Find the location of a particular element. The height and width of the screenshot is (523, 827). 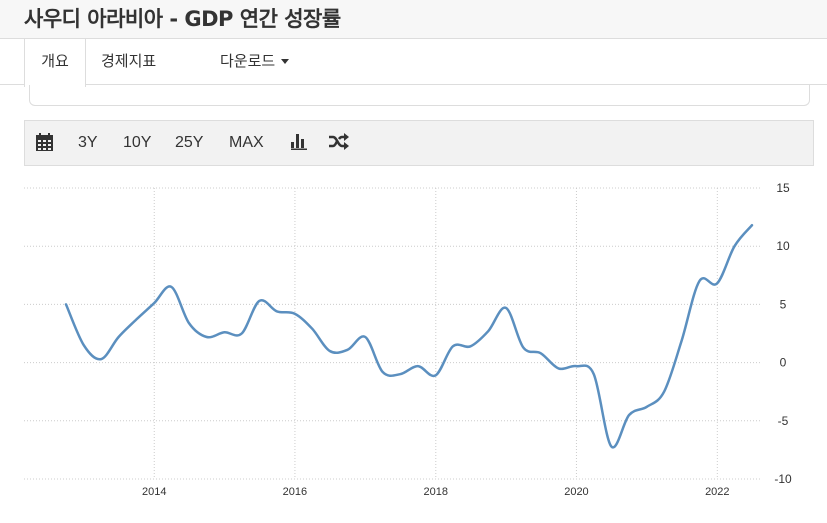

x-axis: 2014 2016 2018 2020 2022 is located at coordinates (436, 492).